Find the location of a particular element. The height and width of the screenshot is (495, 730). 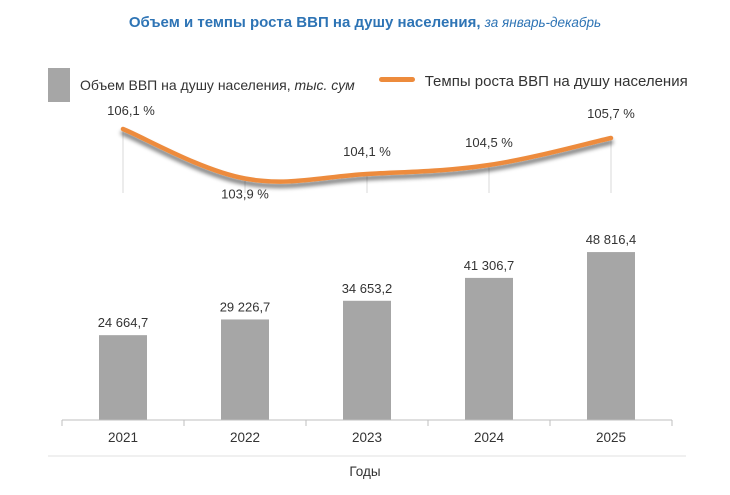

bar-data-label: 48 816,4 is located at coordinates (611, 239).